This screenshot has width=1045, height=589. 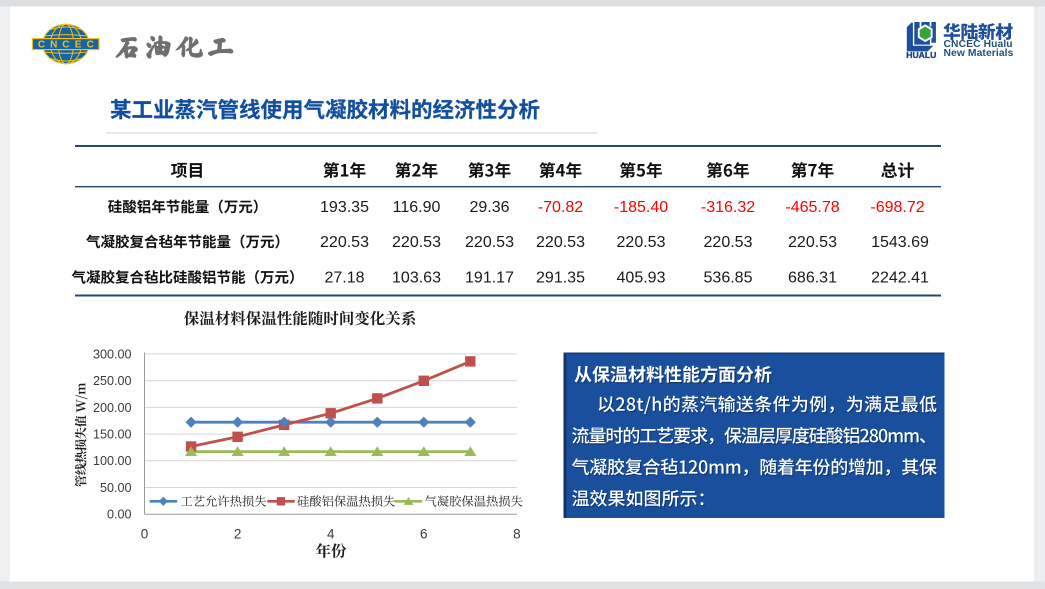 I want to click on svg-text: 300.00, so click(x=112, y=354).